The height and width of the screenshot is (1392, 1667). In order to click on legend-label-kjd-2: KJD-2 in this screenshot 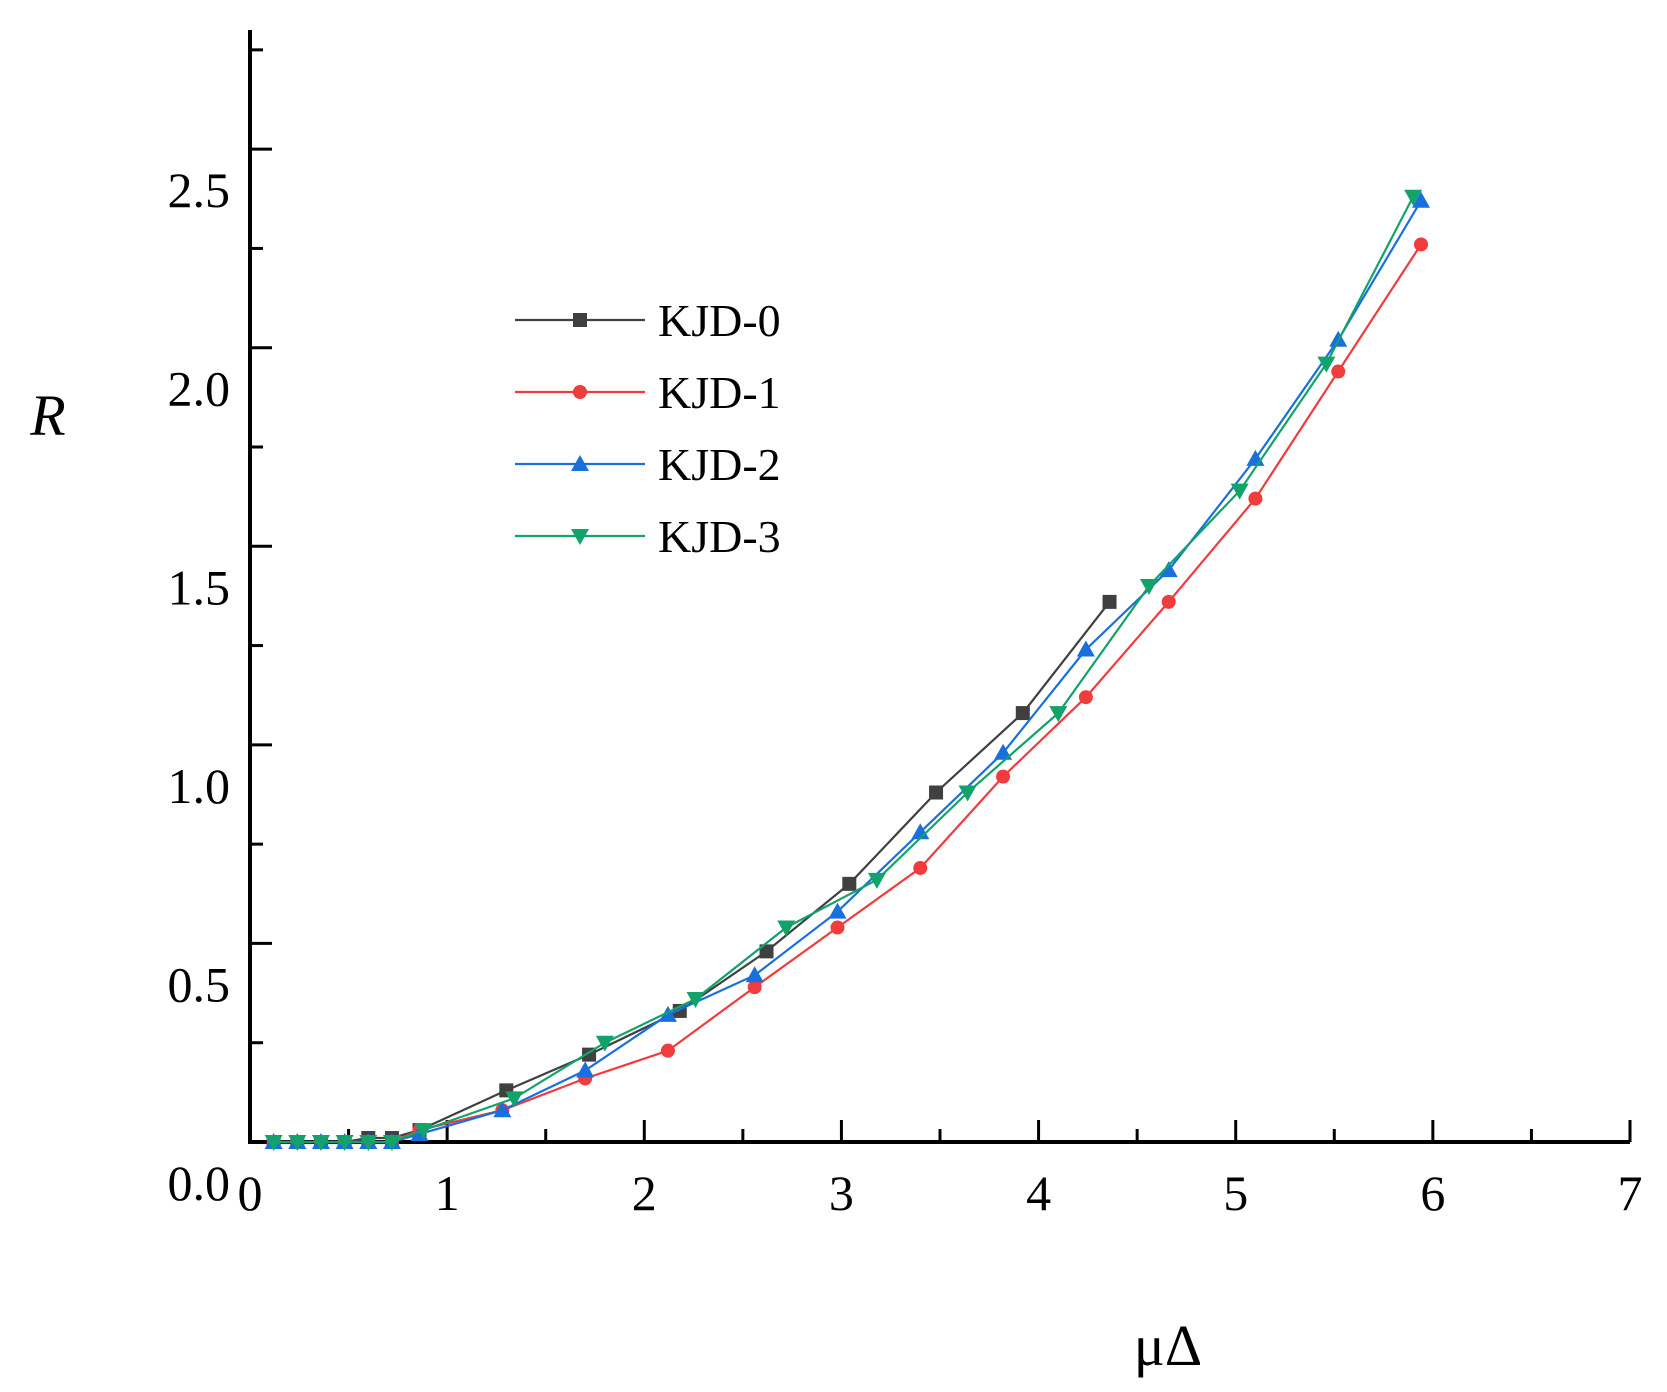, I will do `click(719, 464)`.